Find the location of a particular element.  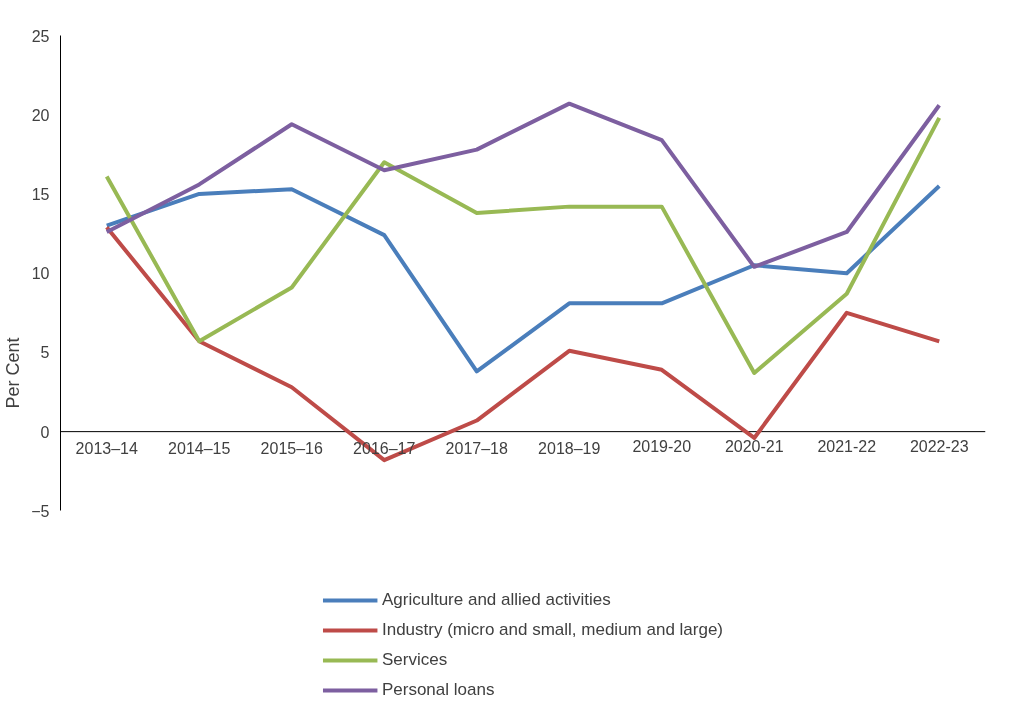

legend-label: Industry (micro and small, medium and large) is located at coordinates (552, 630).